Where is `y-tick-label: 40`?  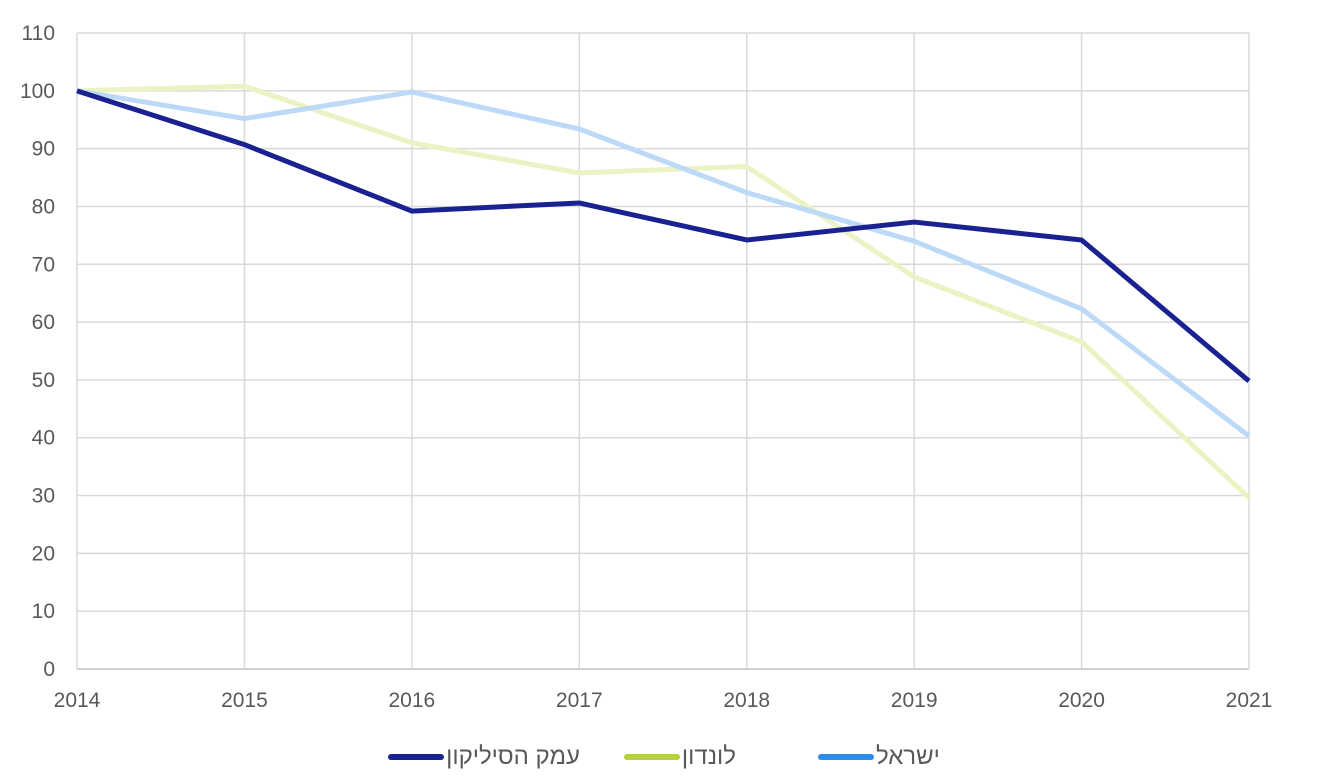 y-tick-label: 40 is located at coordinates (43, 438).